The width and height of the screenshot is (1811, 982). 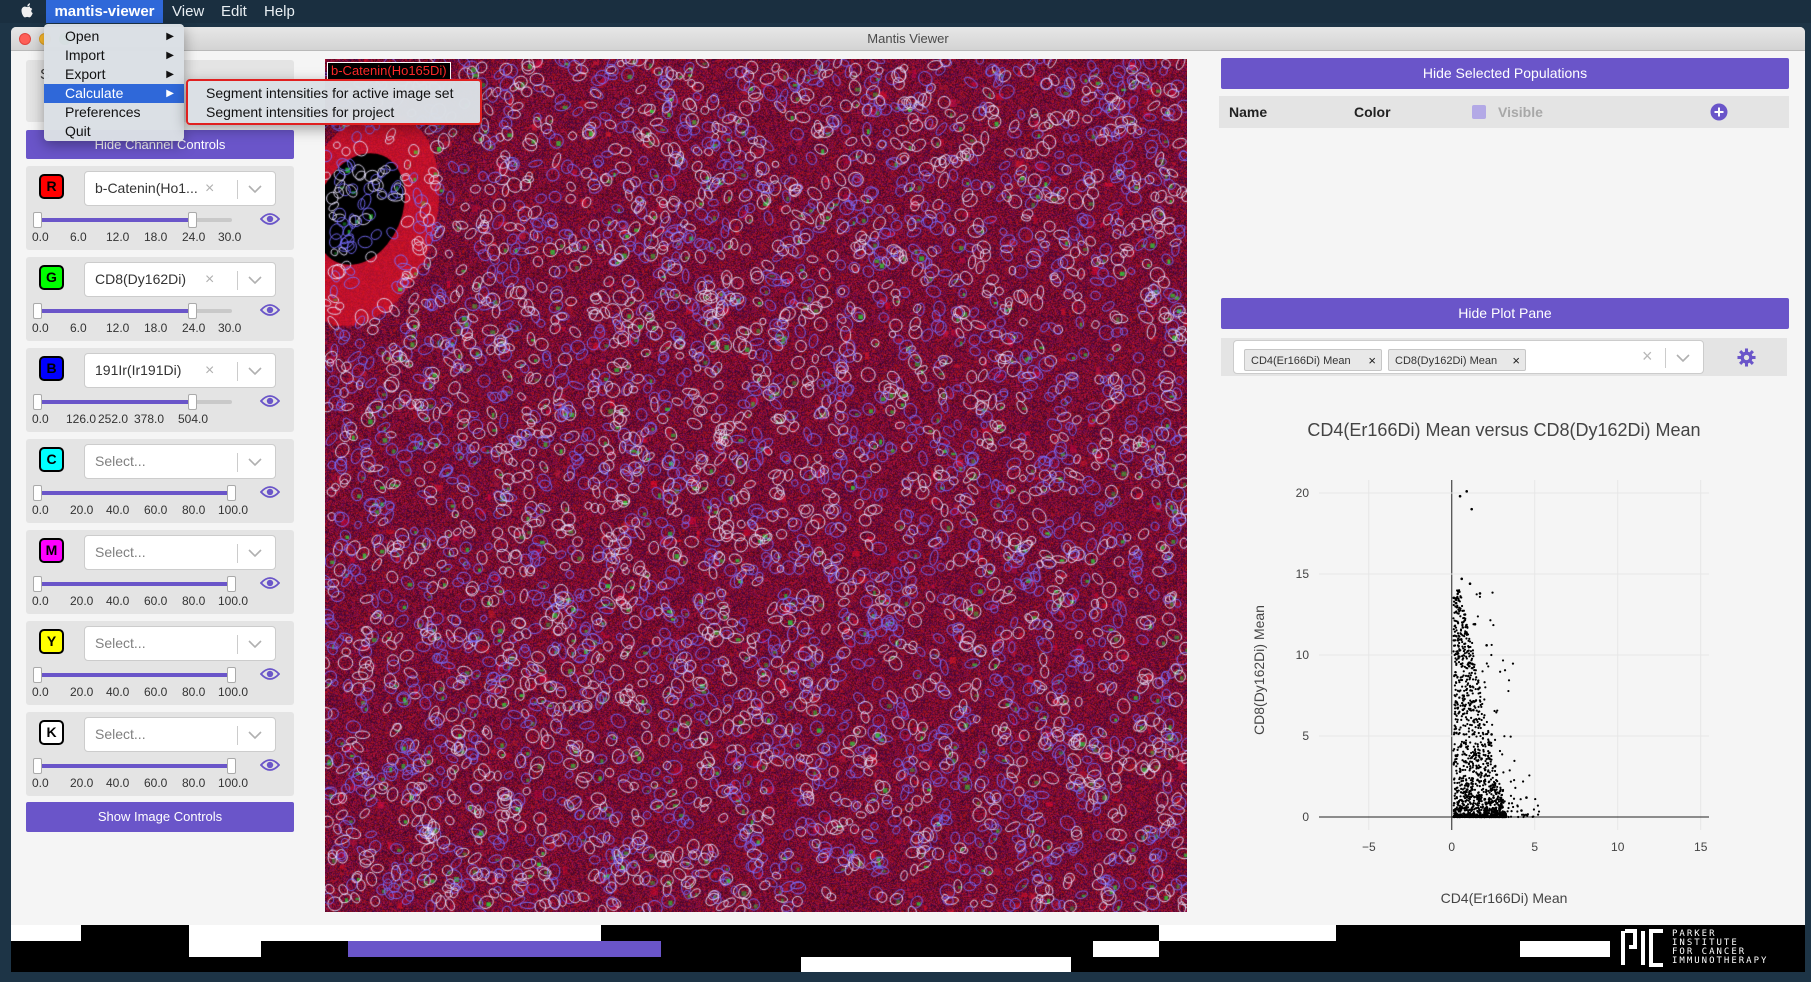 What do you see at coordinates (180, 370) in the screenshot?
I see `channel-b-select: 191Ir(Ir191Di) ×` at bounding box center [180, 370].